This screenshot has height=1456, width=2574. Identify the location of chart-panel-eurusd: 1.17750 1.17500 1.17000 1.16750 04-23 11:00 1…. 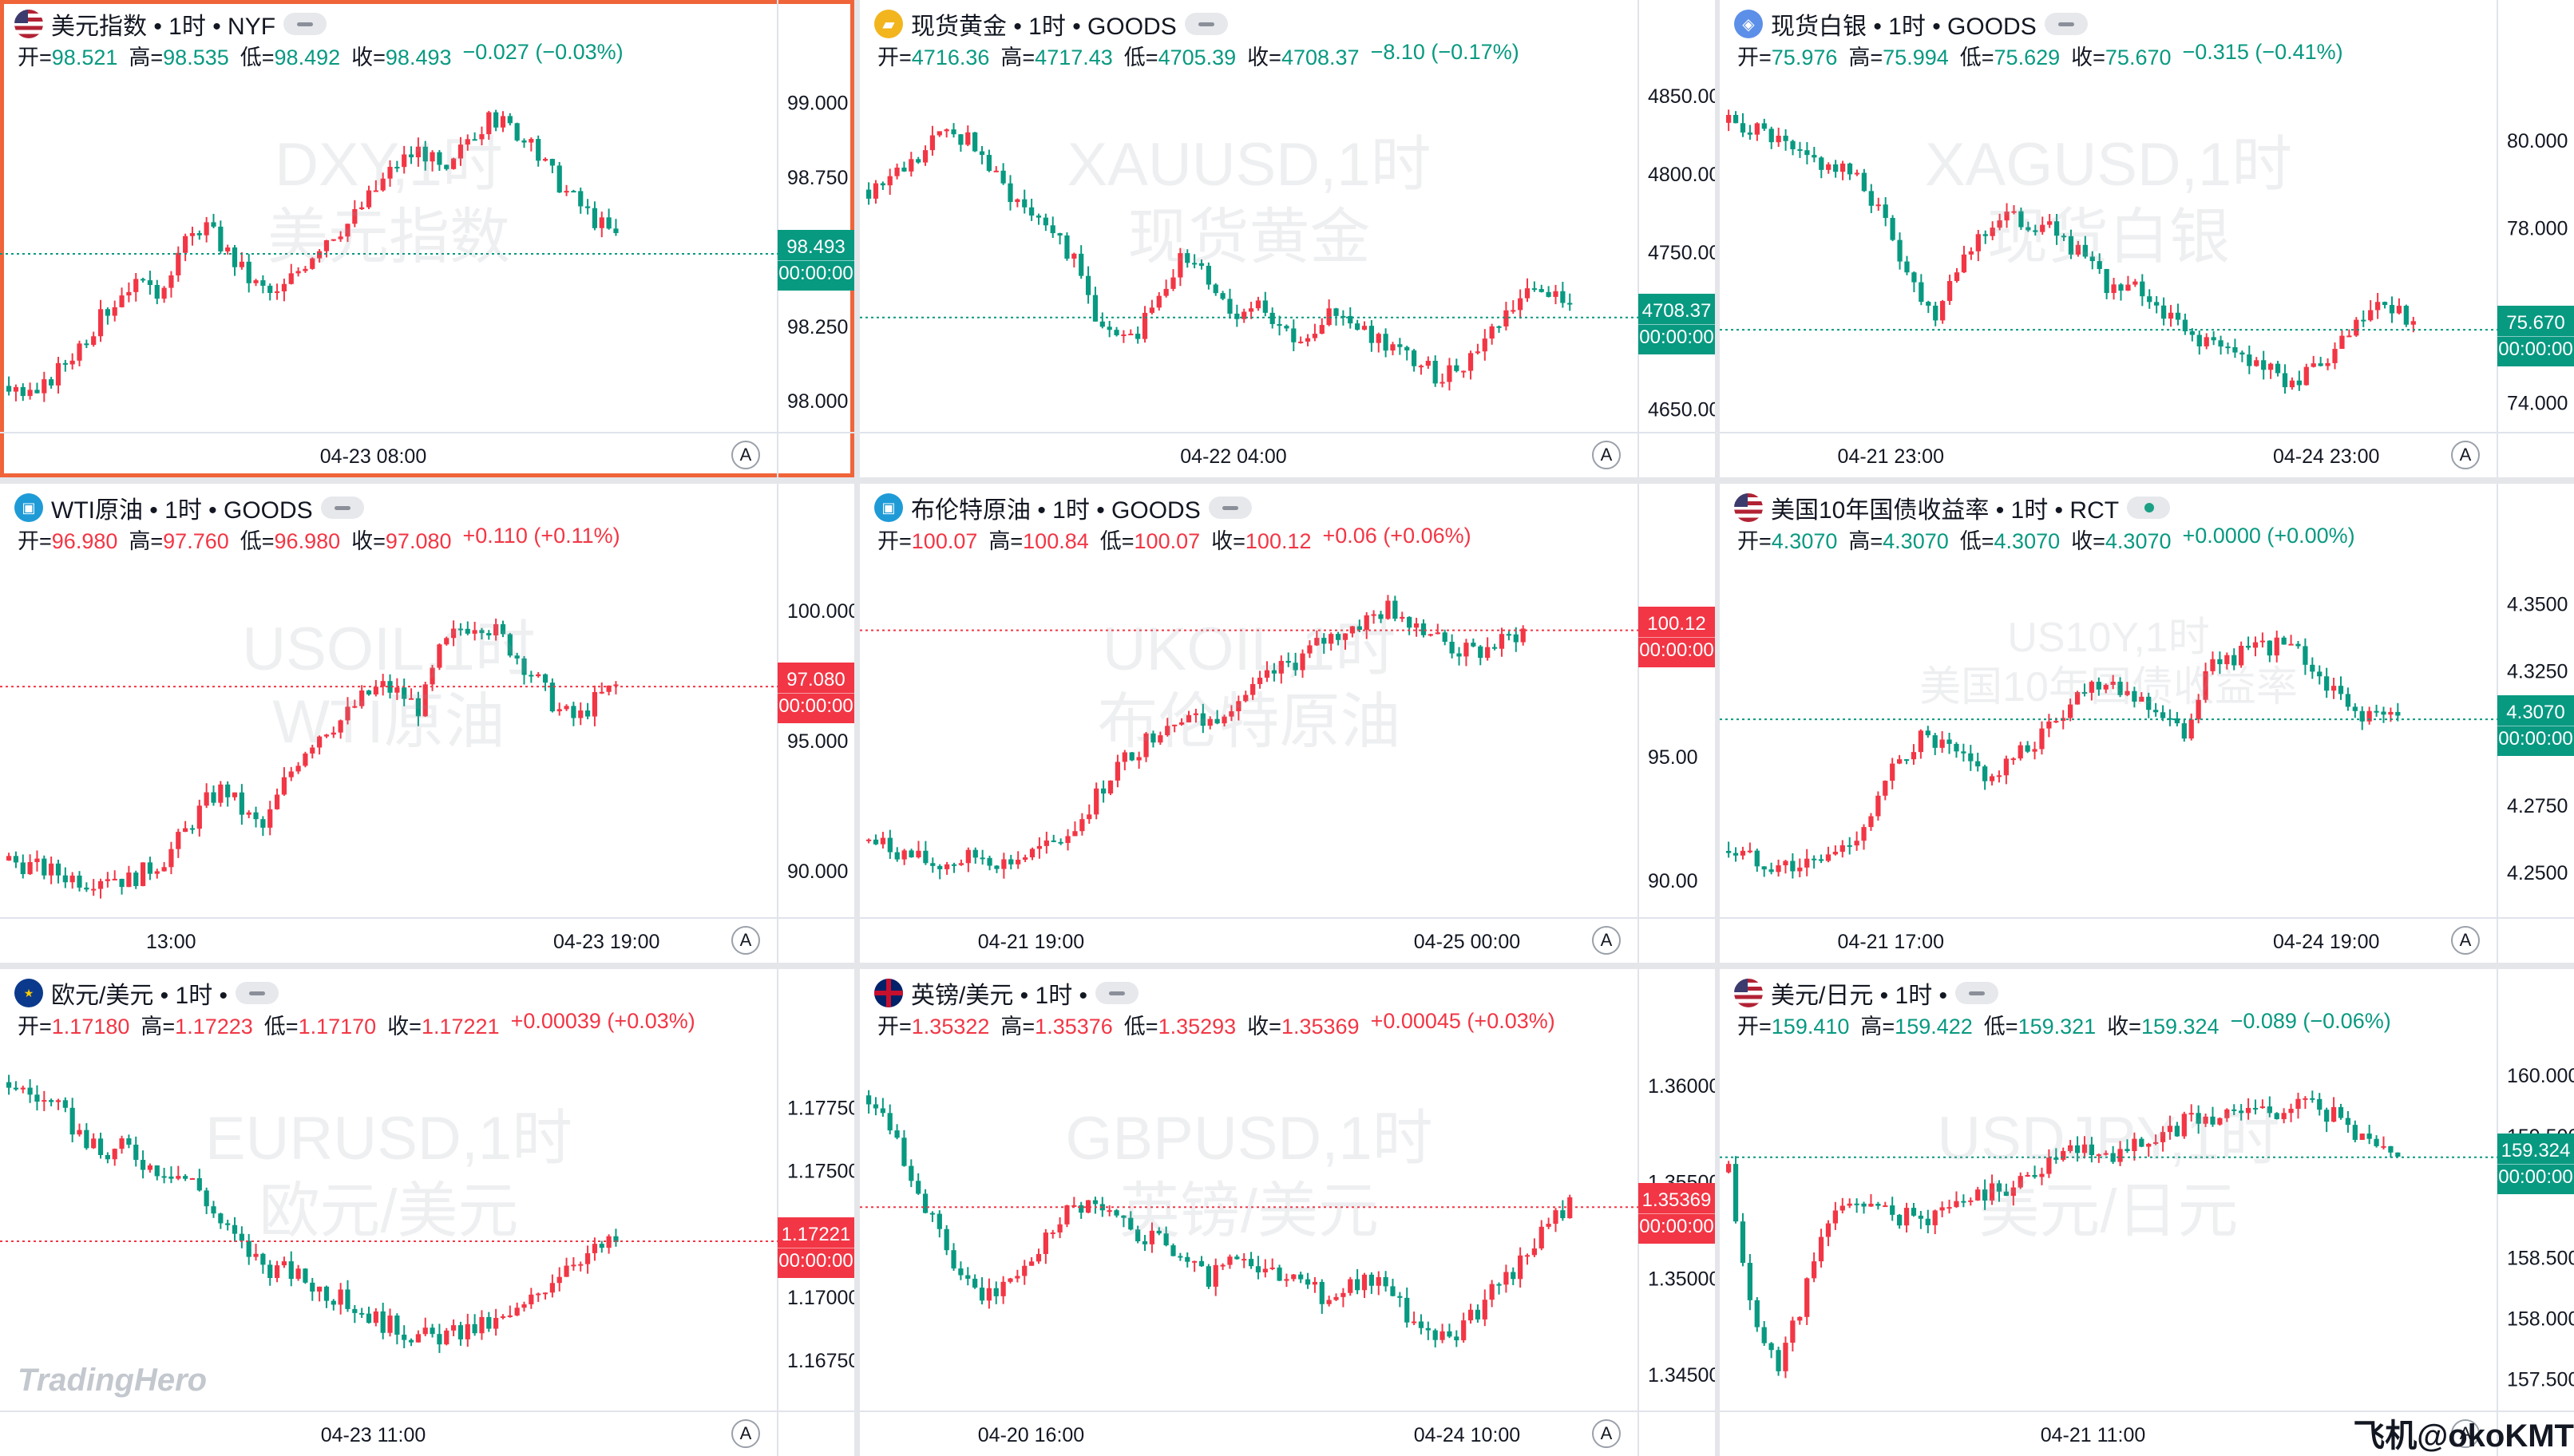
(427, 1212).